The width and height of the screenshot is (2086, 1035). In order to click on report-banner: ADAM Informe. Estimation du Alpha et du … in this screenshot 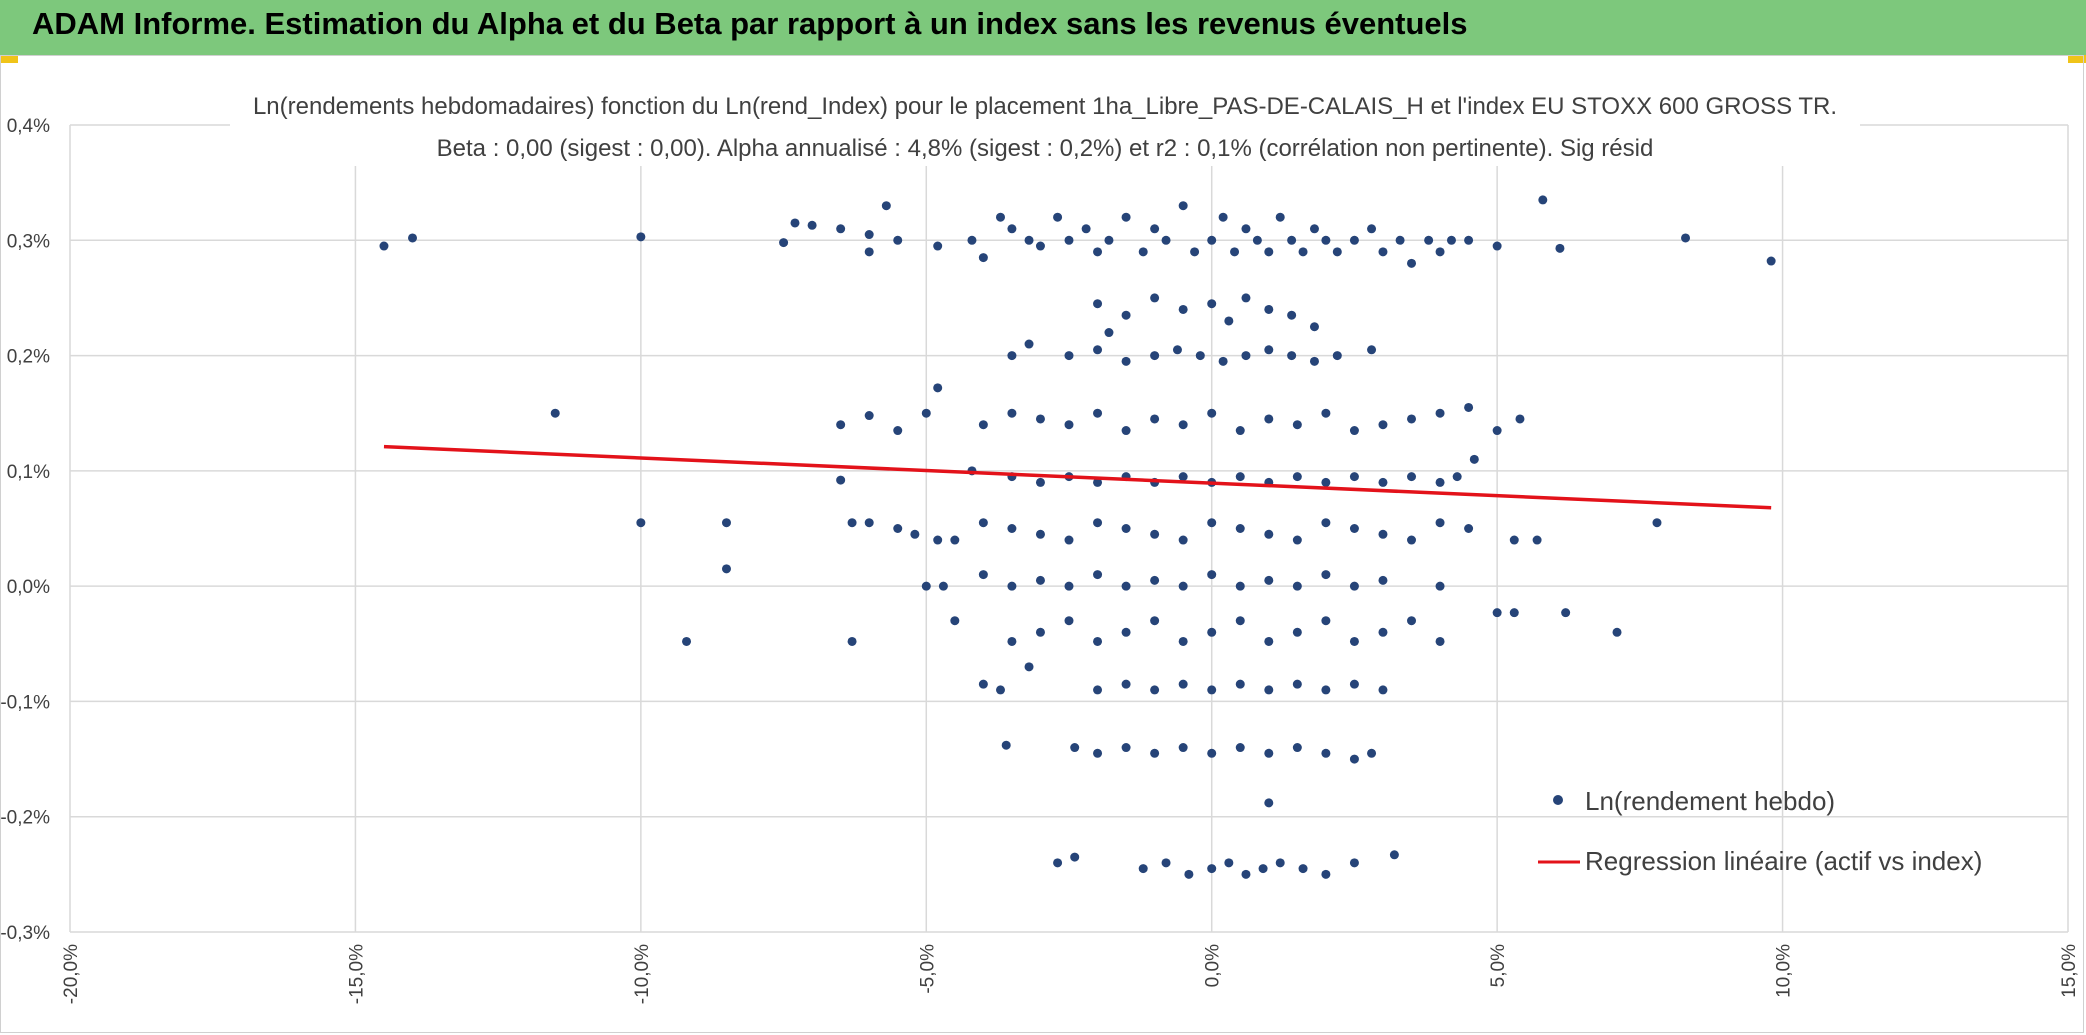, I will do `click(1043, 27)`.